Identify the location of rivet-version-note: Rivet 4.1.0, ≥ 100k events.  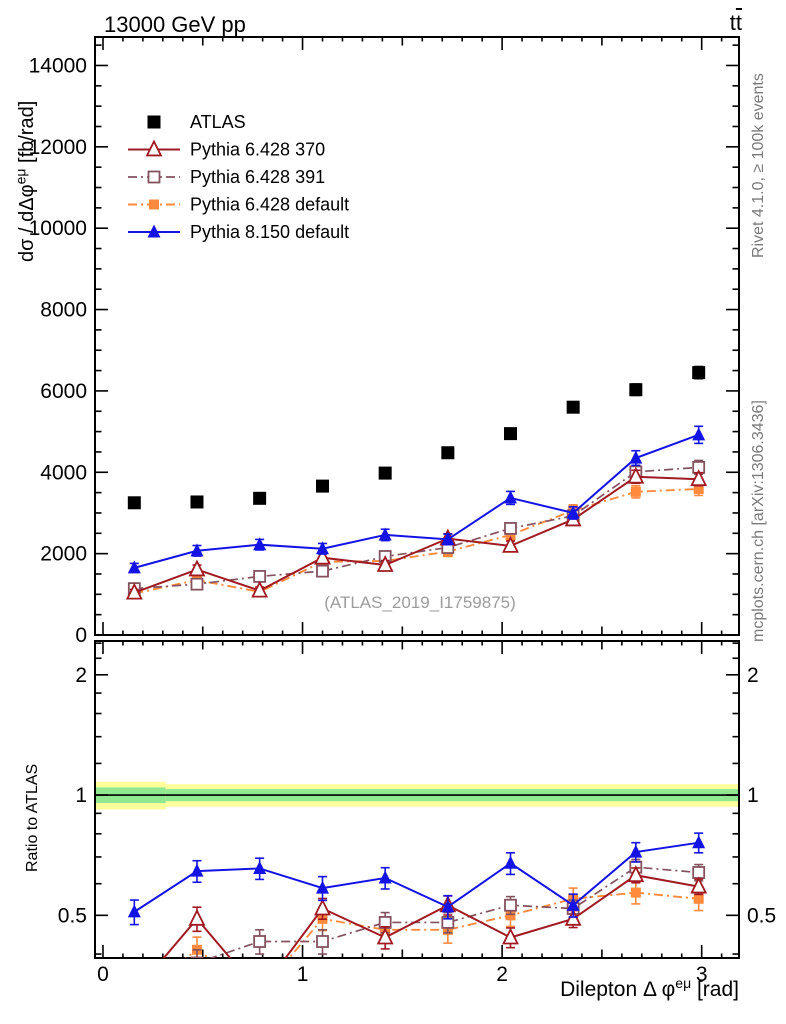
(758, 165).